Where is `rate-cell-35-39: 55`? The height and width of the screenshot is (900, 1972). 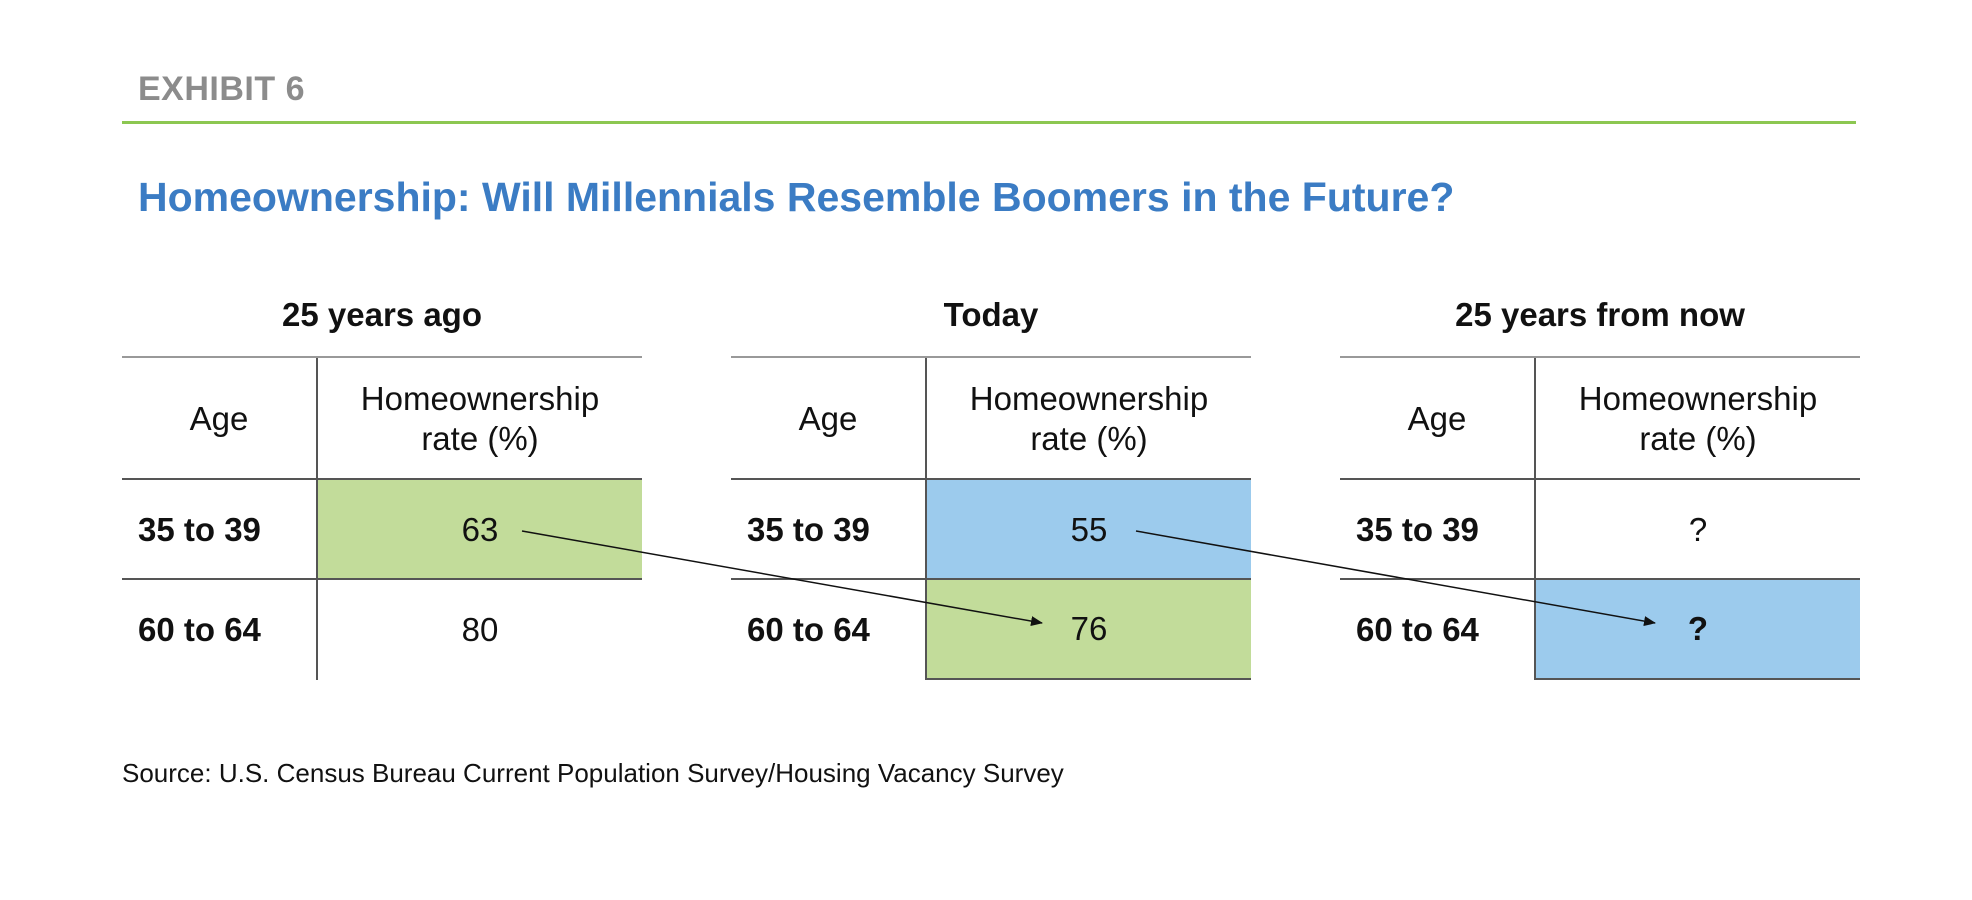
rate-cell-35-39: 55 is located at coordinates (1088, 530).